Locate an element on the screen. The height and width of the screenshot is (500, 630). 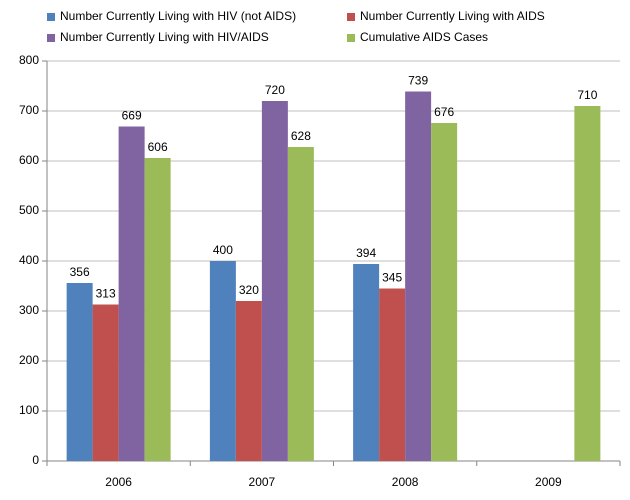
legend-label: Cumulative AIDS Cases is located at coordinates (424, 37).